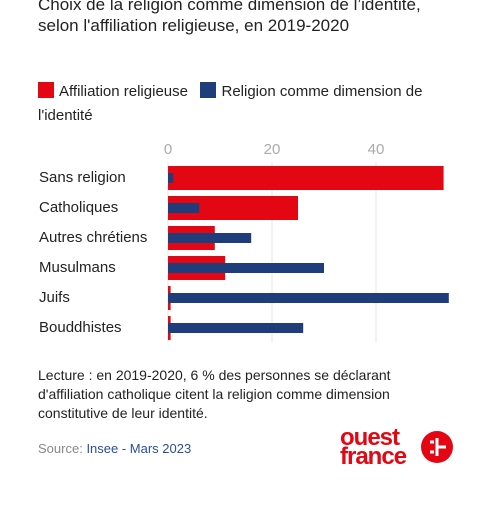  I want to click on y-tick-label: Musulmans, so click(77, 267).